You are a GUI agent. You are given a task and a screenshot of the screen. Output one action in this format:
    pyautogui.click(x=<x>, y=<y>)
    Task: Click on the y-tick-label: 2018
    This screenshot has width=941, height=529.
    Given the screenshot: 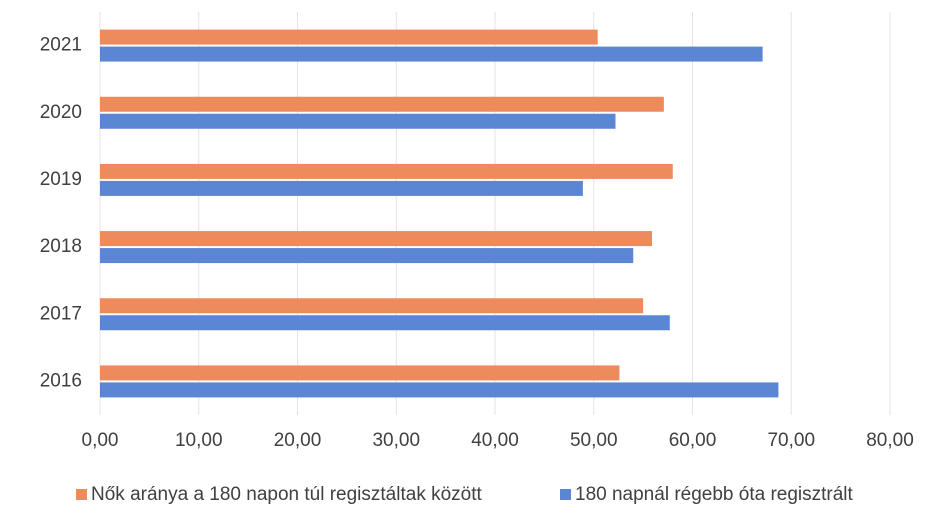 What is the action you would take?
    pyautogui.click(x=61, y=246)
    